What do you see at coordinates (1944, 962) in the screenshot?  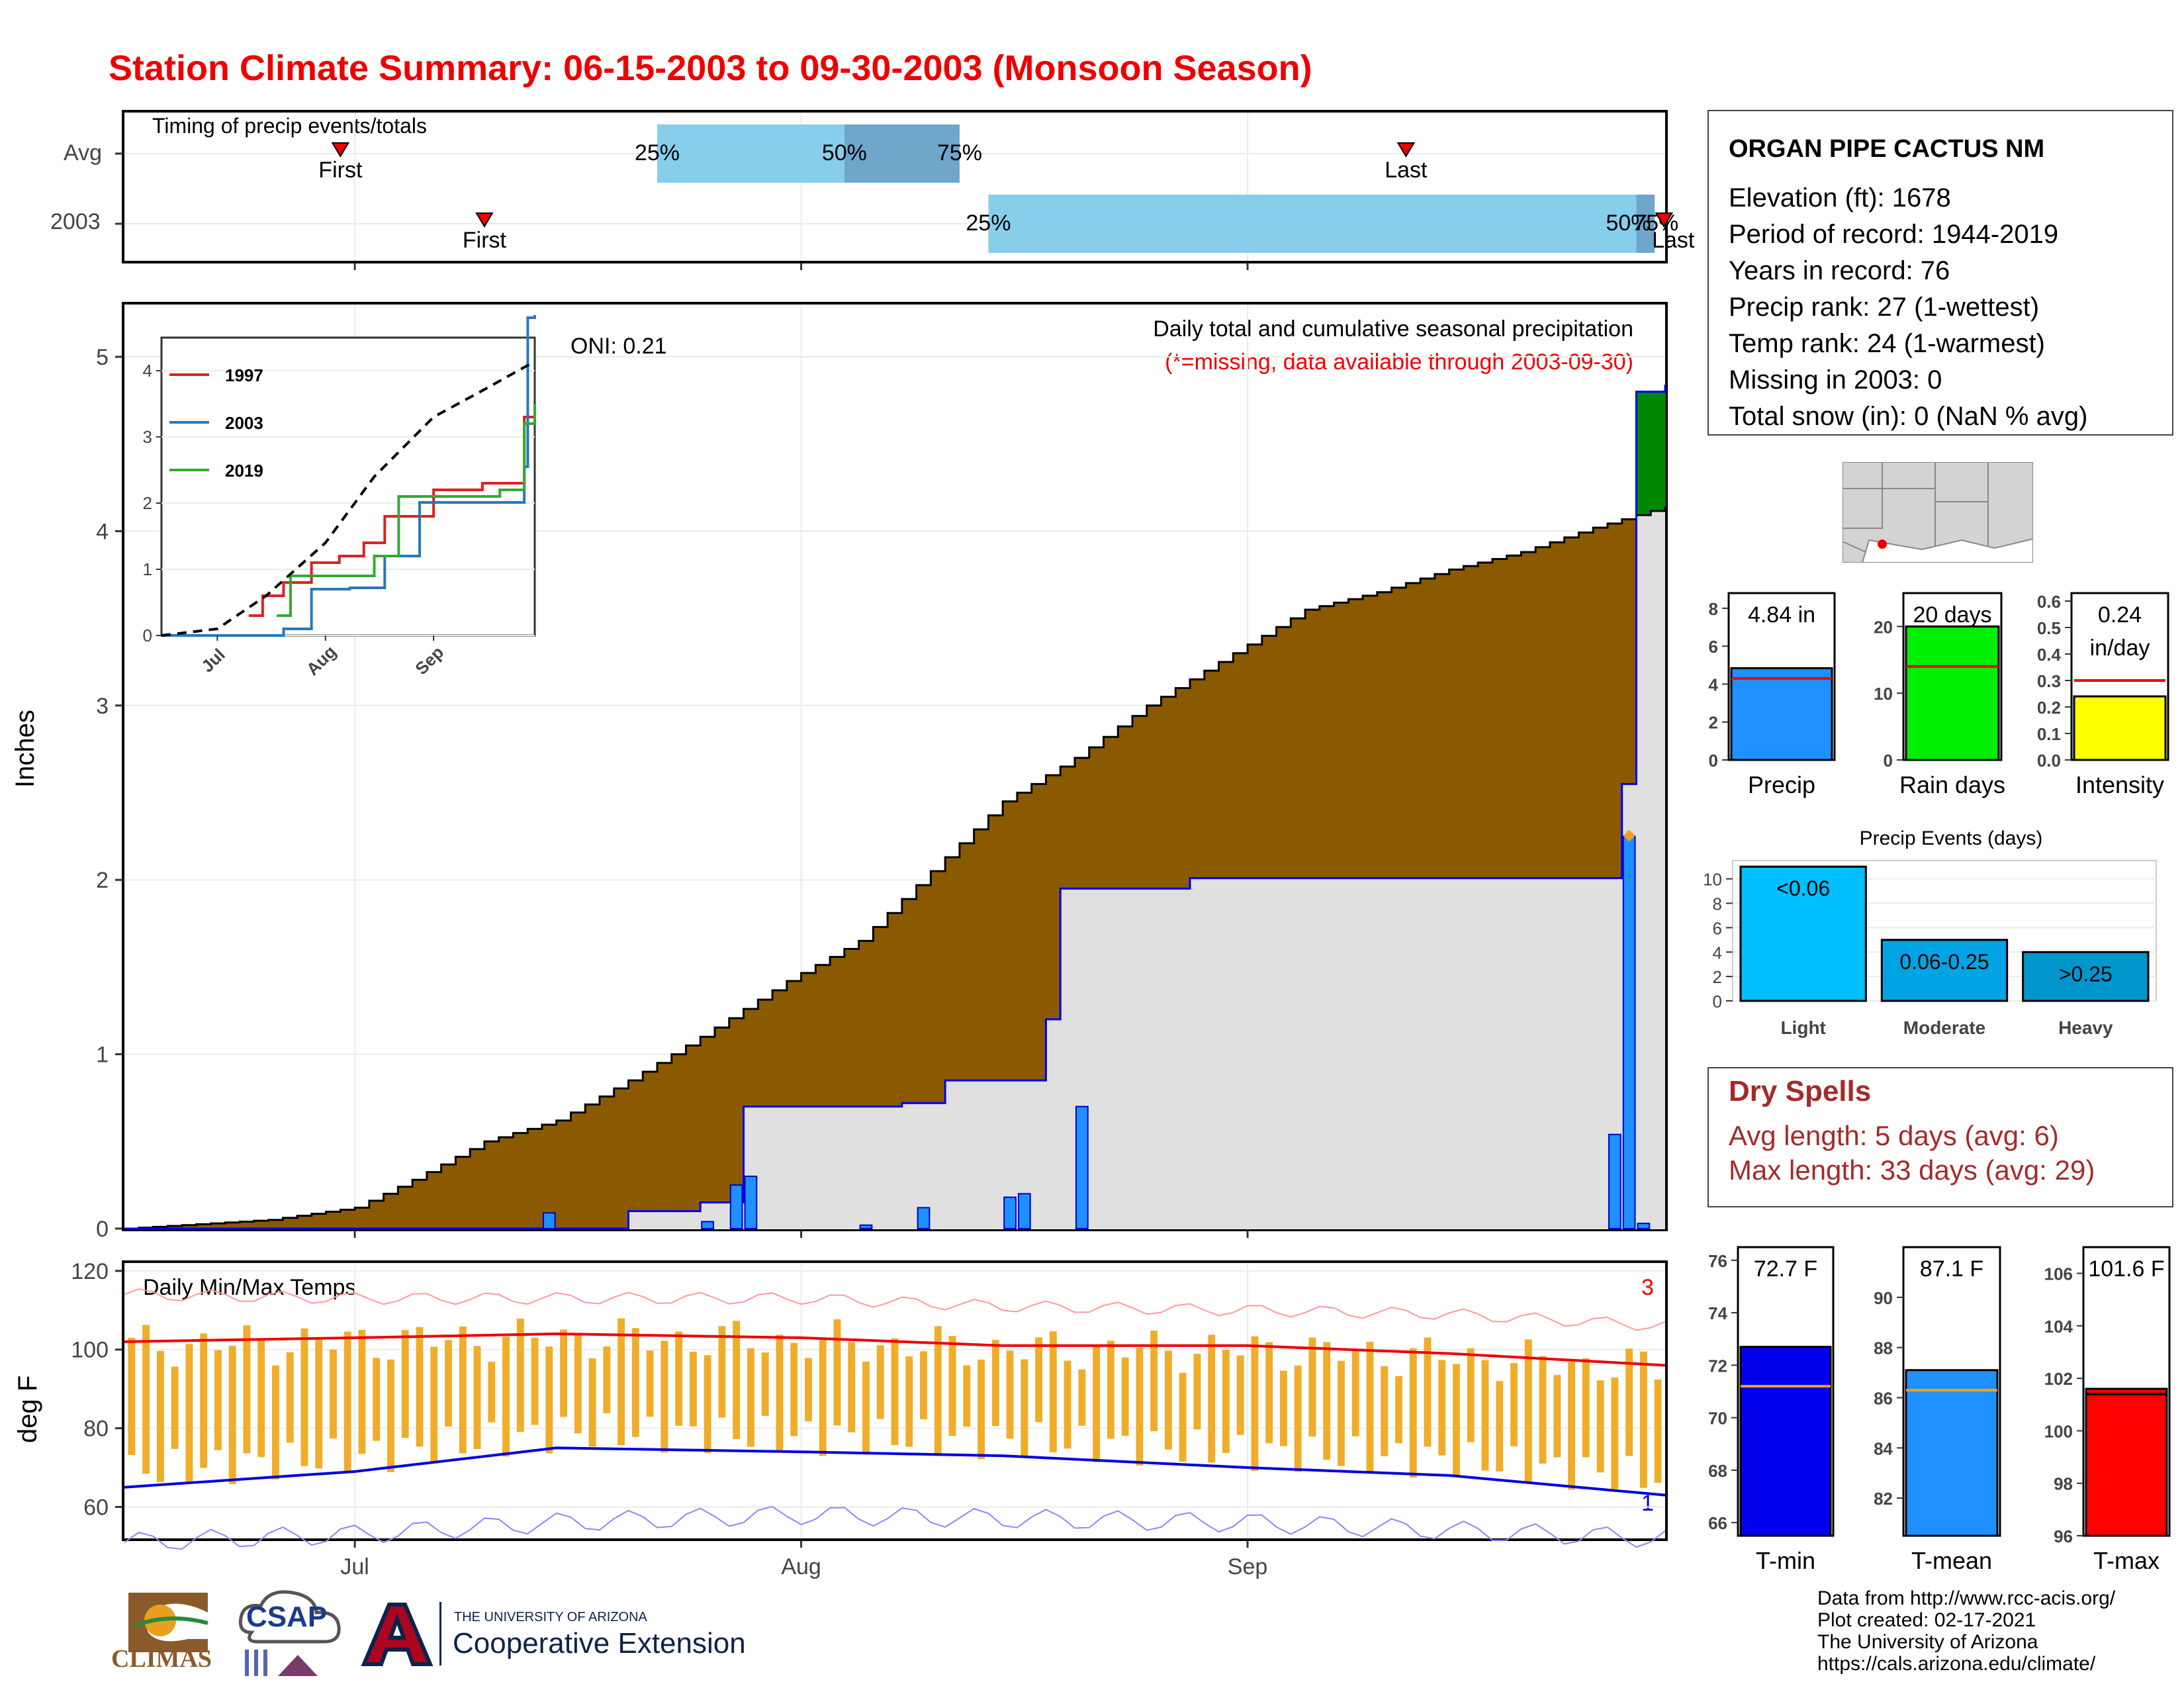 I see `events-bar-label-moderate: 0.06-0.25` at bounding box center [1944, 962].